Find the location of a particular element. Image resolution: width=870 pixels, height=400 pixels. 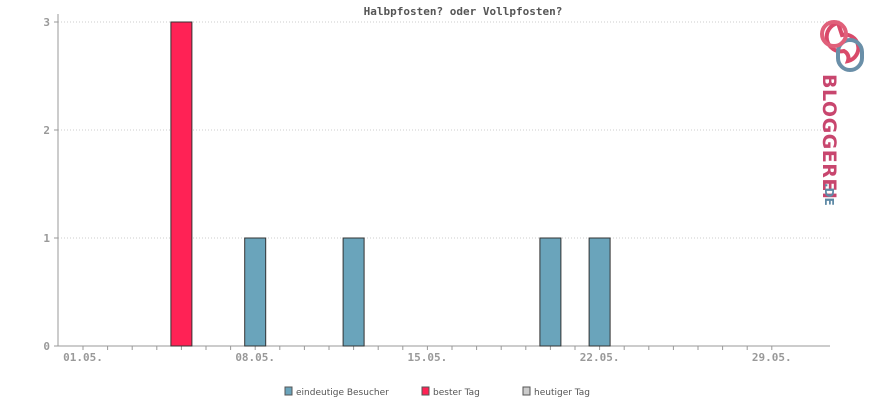

x-tick-labels: 01.05. 08.05. 15.05. 22.05. 29.05. is located at coordinates (427, 357).